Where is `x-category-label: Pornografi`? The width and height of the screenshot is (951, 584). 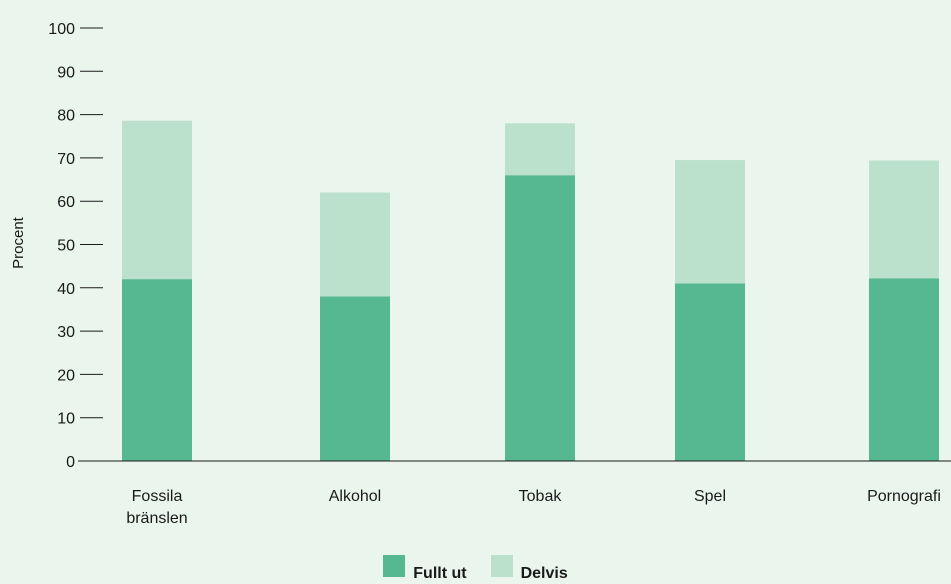 x-category-label: Pornografi is located at coordinates (904, 496).